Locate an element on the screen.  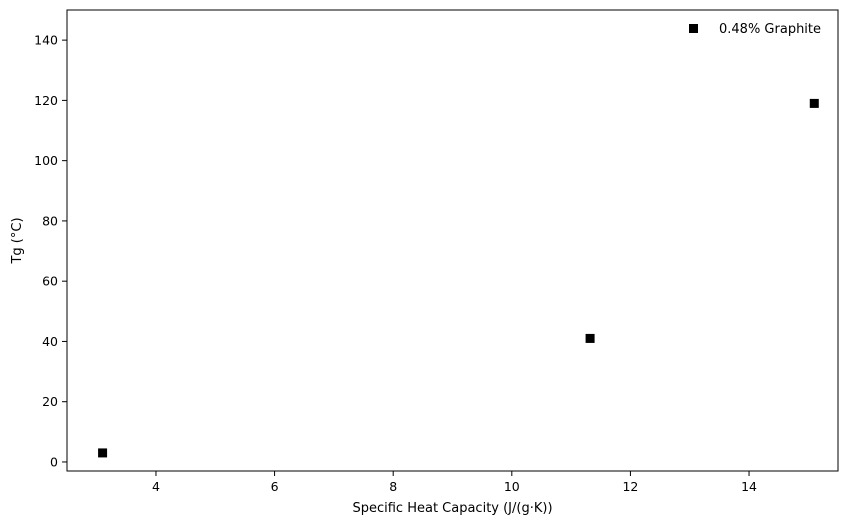
y-tick-label: 0 is located at coordinates (54, 461).